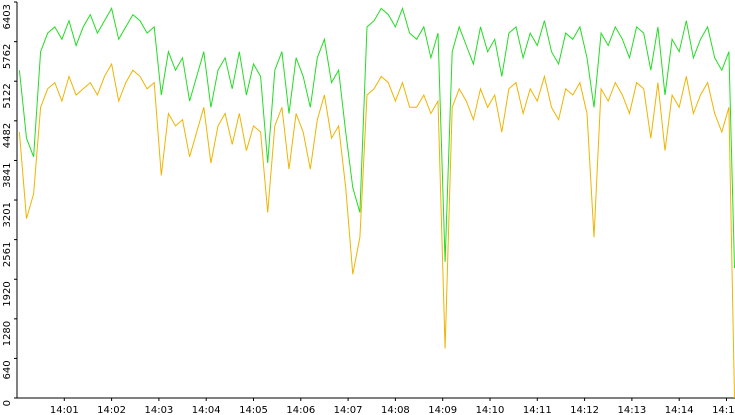 The image size is (735, 415). I want to click on x-tick-label: 14:01, so click(64, 410).